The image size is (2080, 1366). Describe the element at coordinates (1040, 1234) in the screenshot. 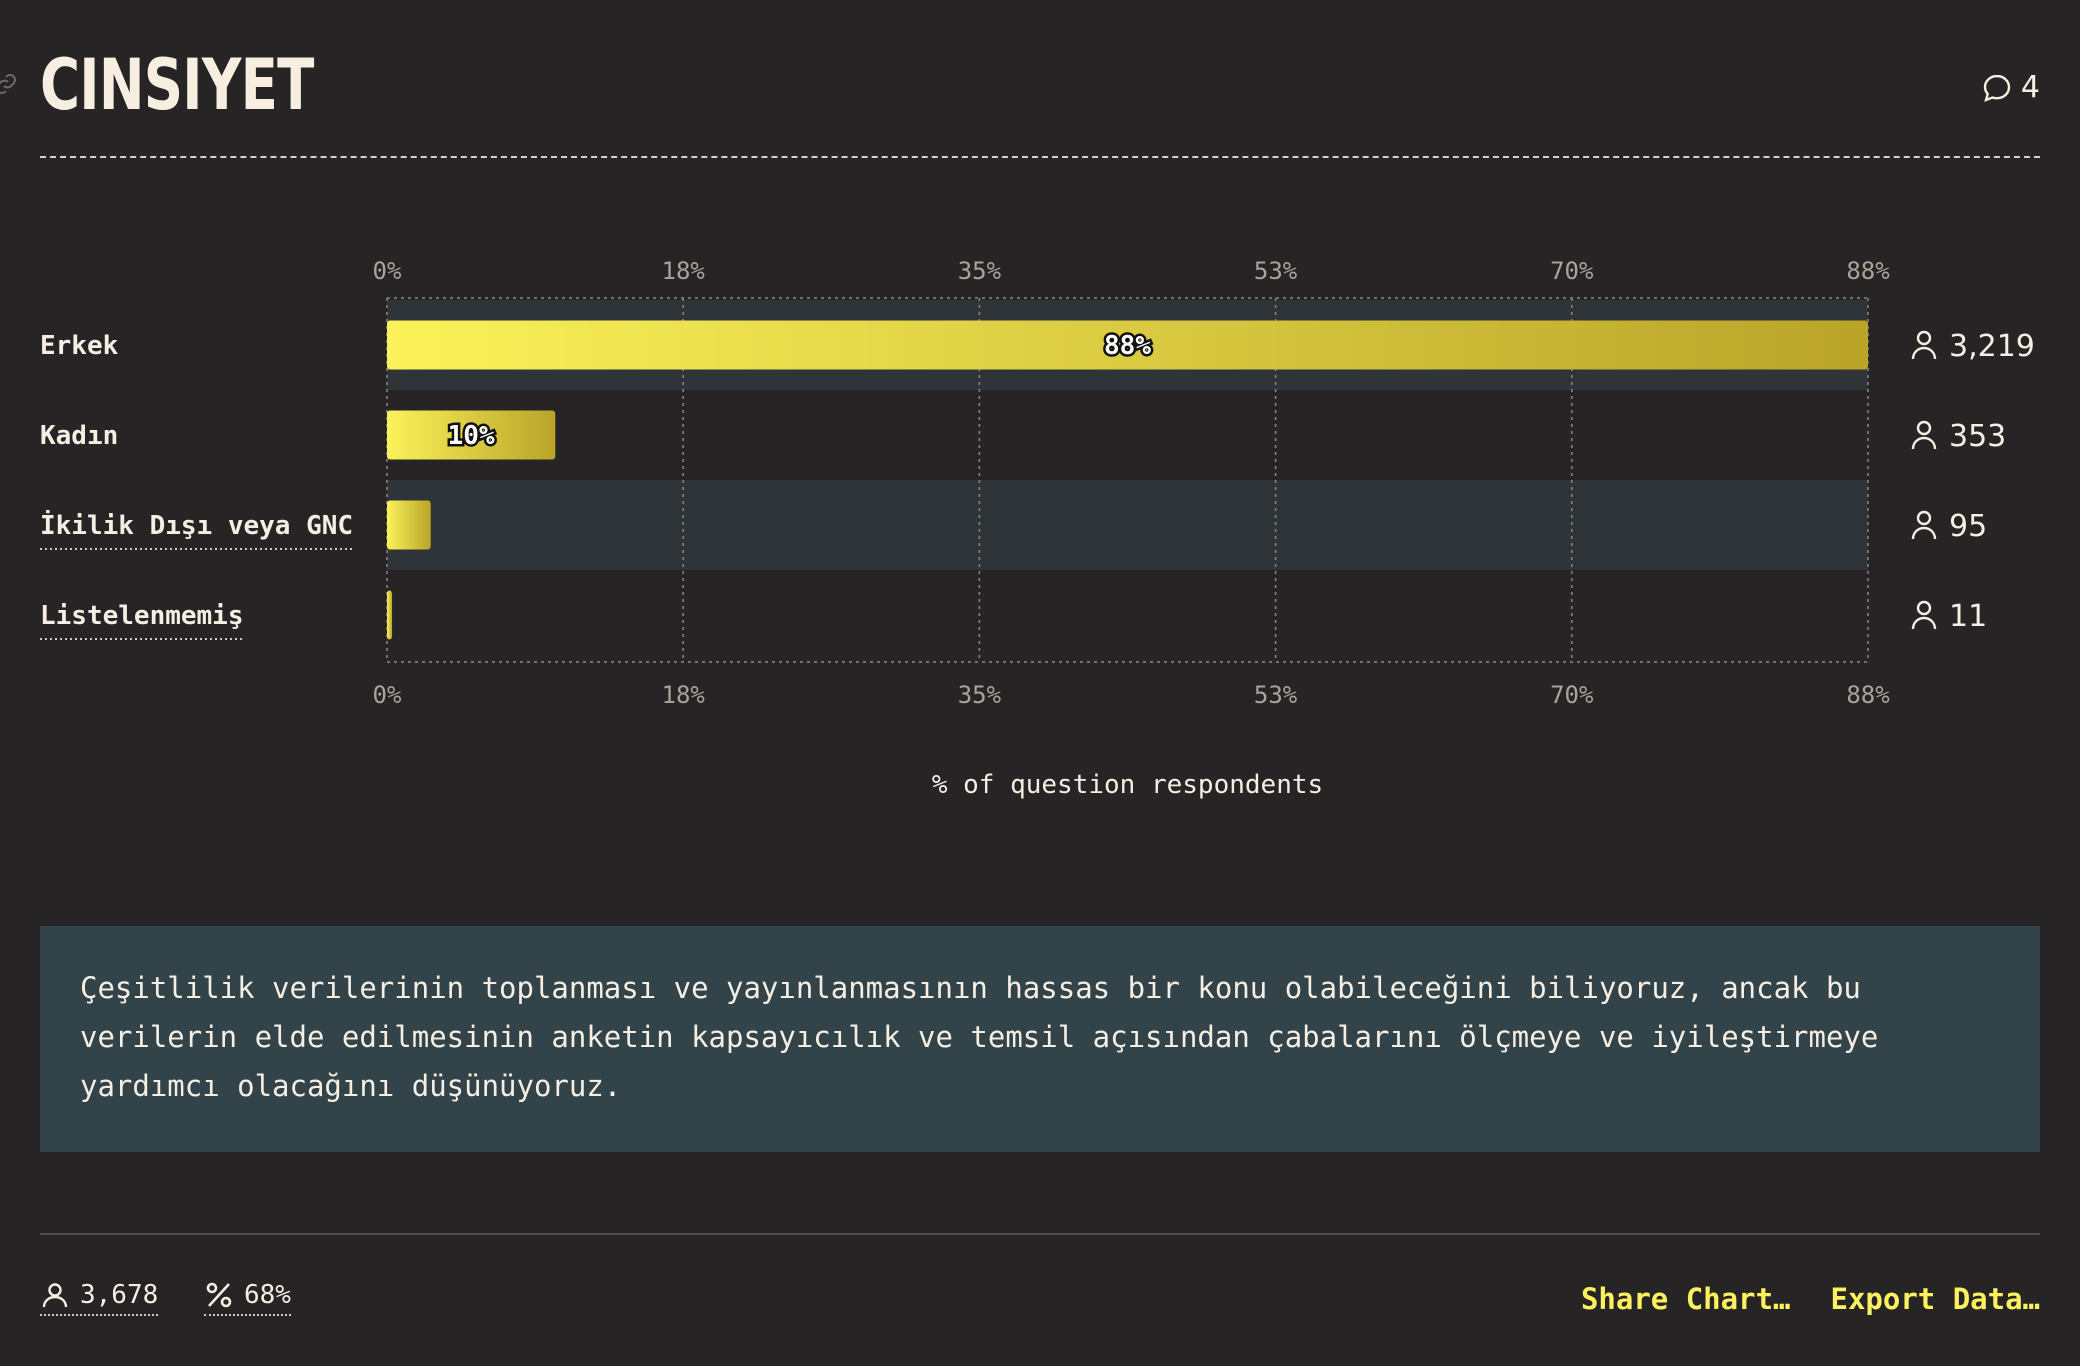

I see `footer-divider` at that location.